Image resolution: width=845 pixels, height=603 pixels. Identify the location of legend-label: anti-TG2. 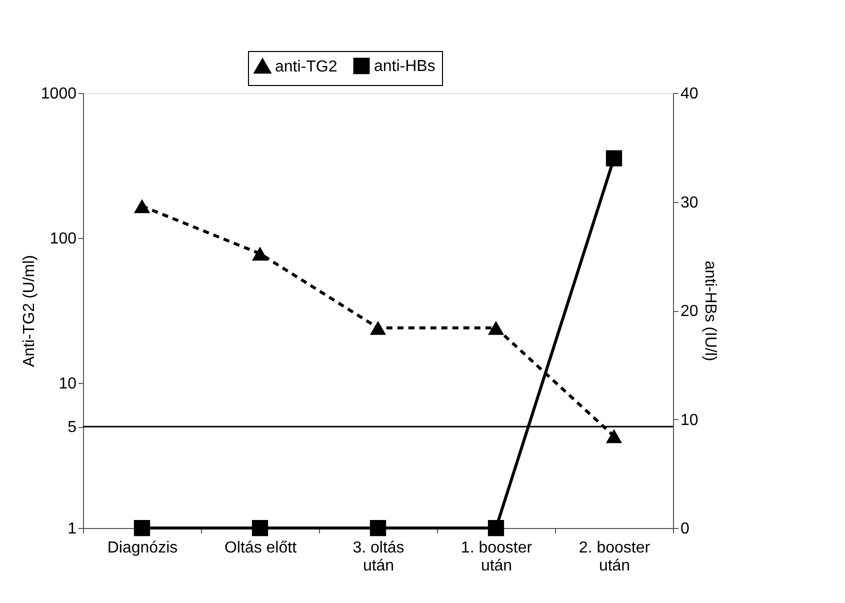
(306, 67).